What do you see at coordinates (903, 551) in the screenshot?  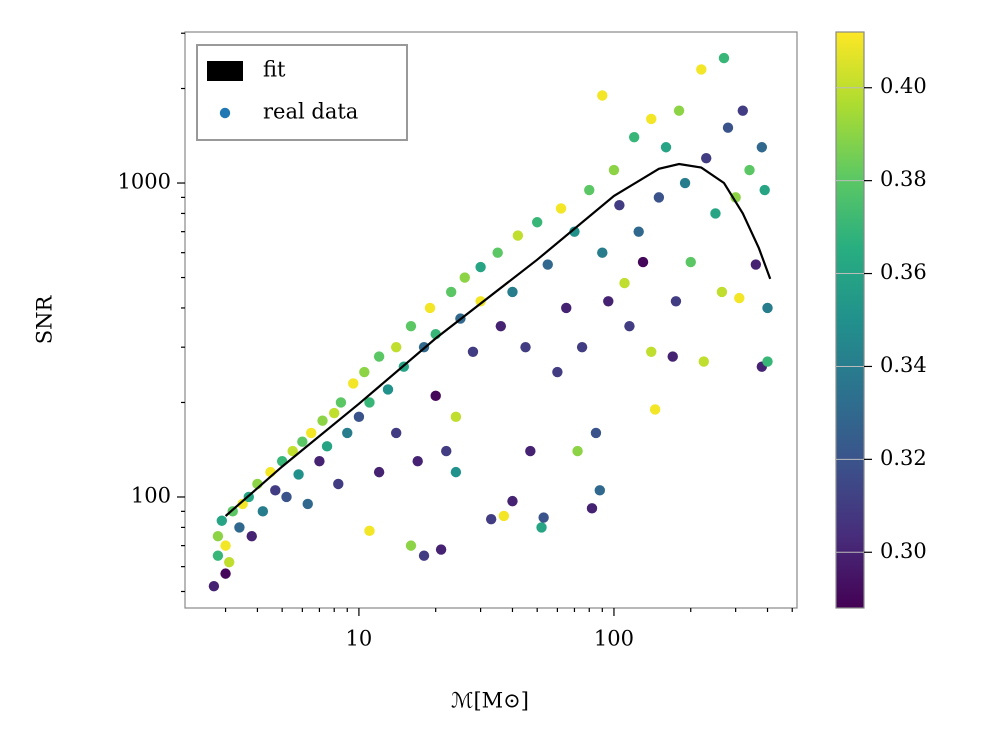 I see `colorbar-tick-label: 0.30` at bounding box center [903, 551].